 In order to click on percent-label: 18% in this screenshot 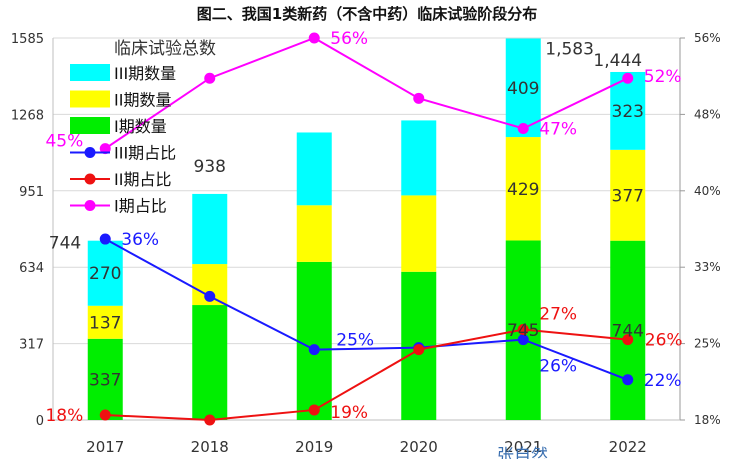, I will do `click(64, 416)`.